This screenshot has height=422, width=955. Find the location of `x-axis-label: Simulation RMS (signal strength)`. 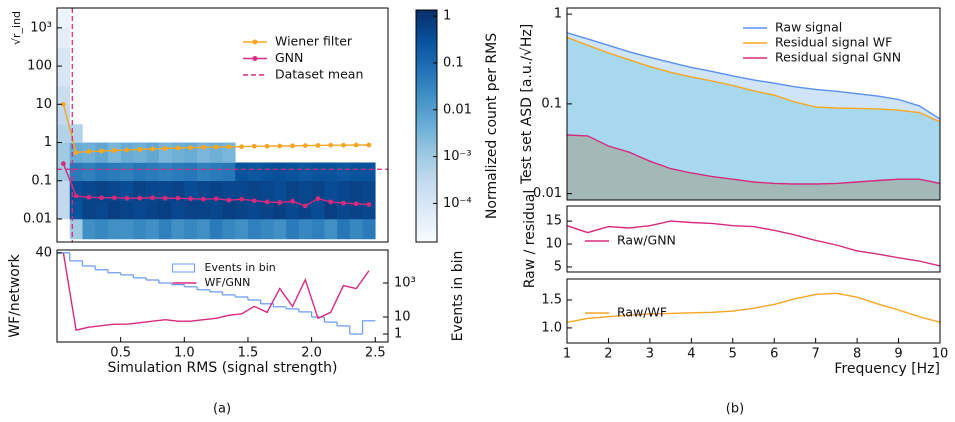

x-axis-label: Simulation RMS (signal strength) is located at coordinates (223, 368).